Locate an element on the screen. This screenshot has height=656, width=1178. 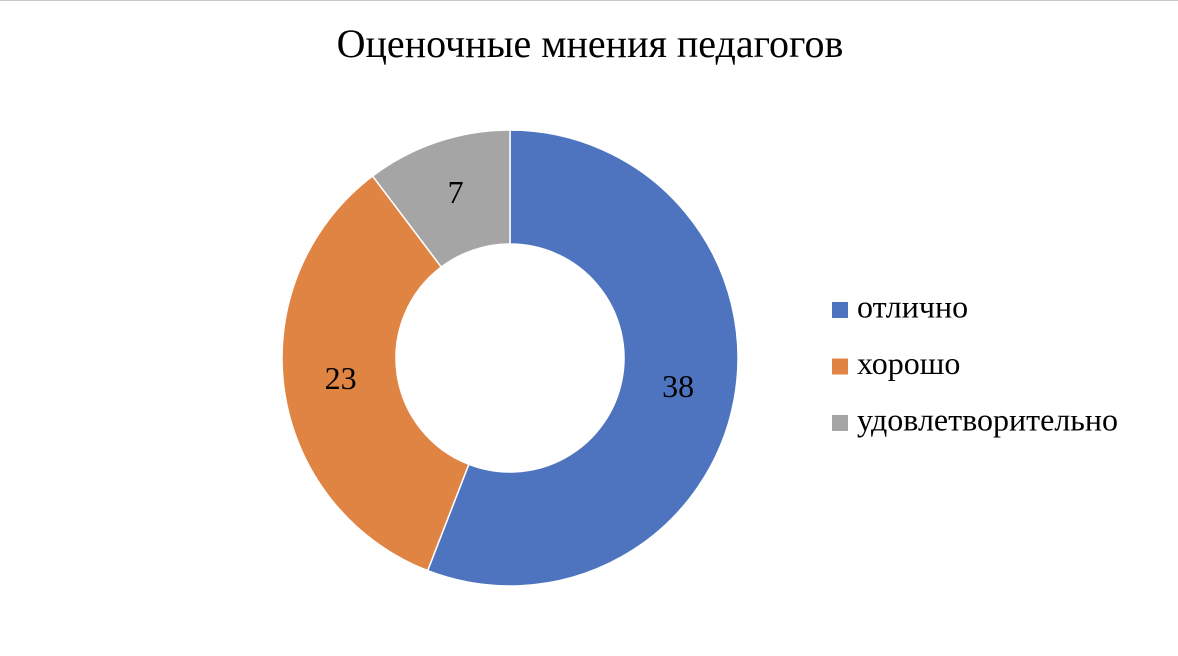
data-label: 23 is located at coordinates (341, 378).